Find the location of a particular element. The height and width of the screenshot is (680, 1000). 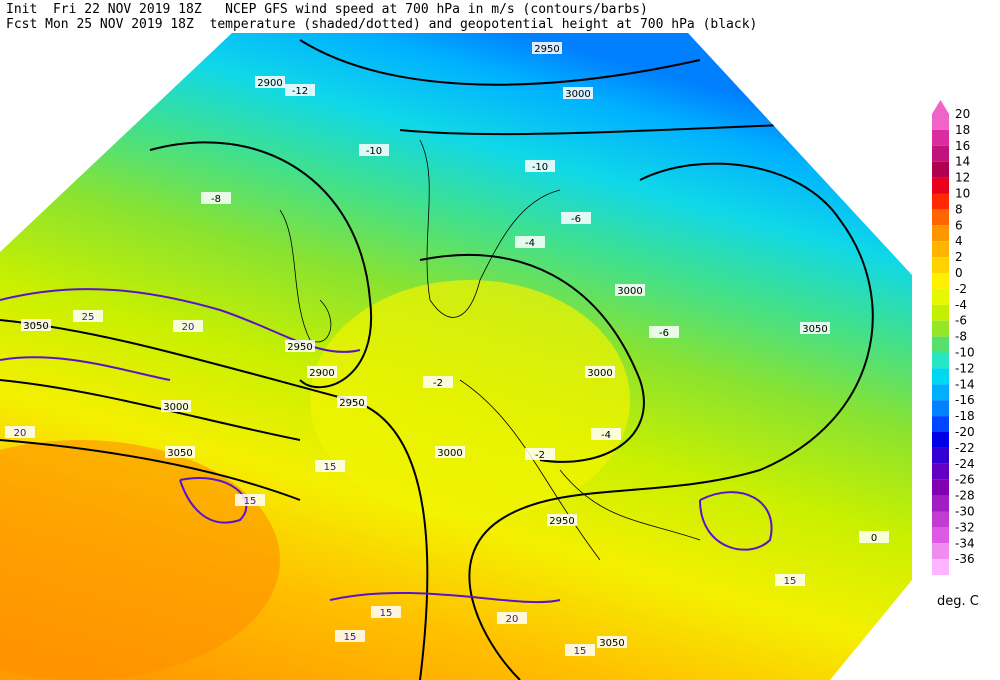

colorbar-label: 0 is located at coordinates (959, 273).